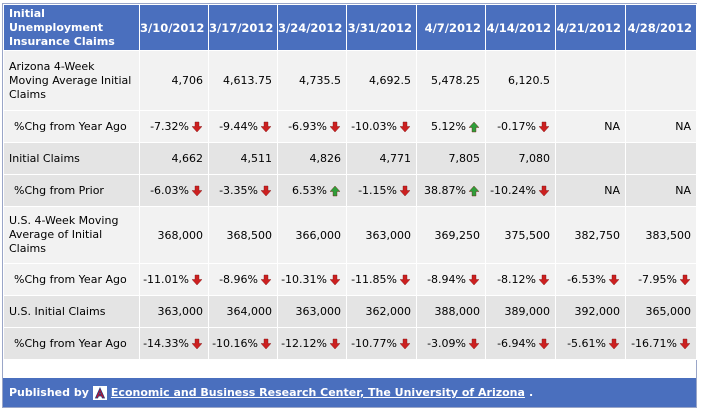 The height and width of the screenshot is (412, 701). I want to click on table-cell: 388,000, so click(451, 311).